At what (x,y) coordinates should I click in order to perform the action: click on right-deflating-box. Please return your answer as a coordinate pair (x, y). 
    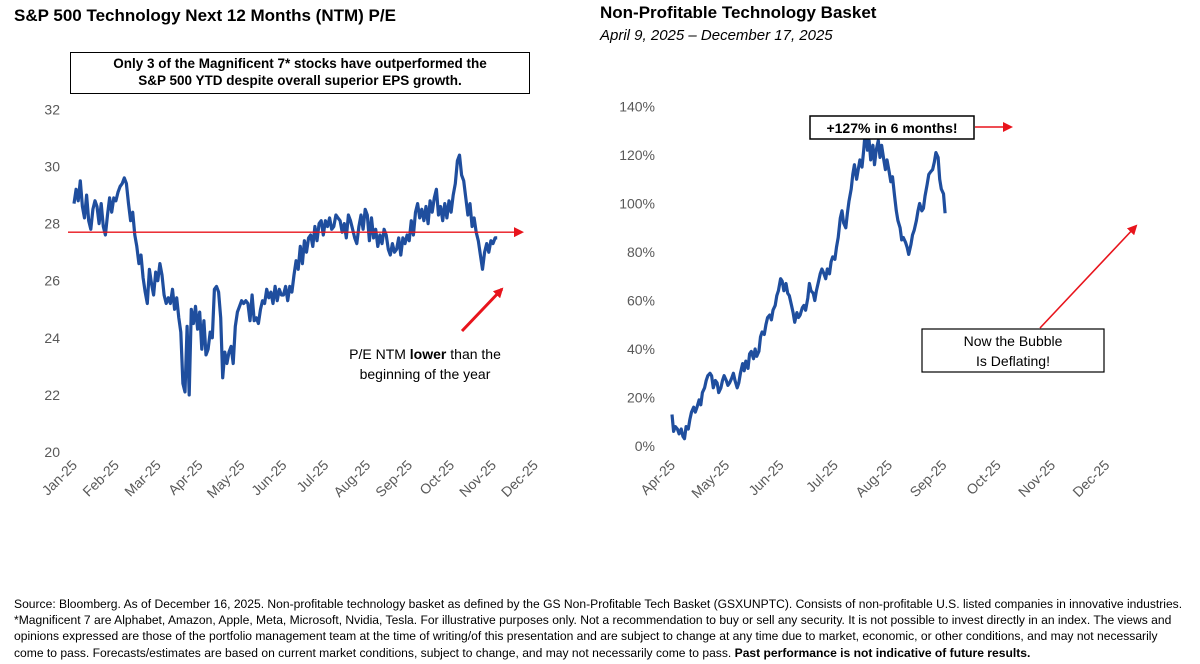
    Looking at the image, I should click on (1013, 350).